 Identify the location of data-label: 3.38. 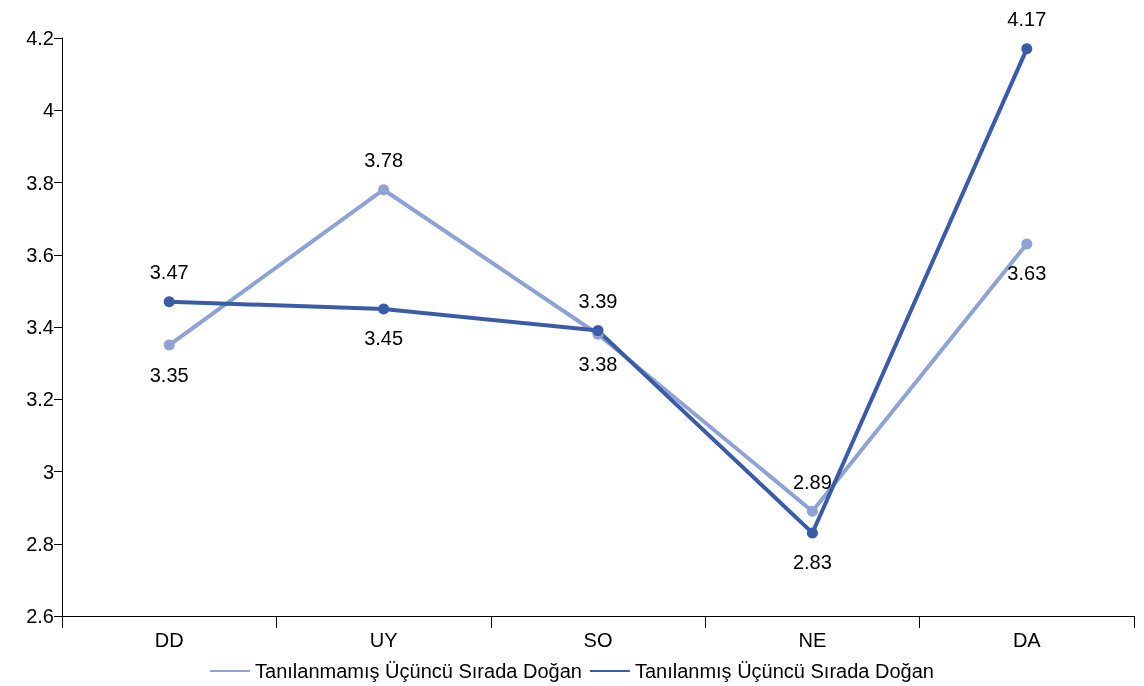
(598, 363).